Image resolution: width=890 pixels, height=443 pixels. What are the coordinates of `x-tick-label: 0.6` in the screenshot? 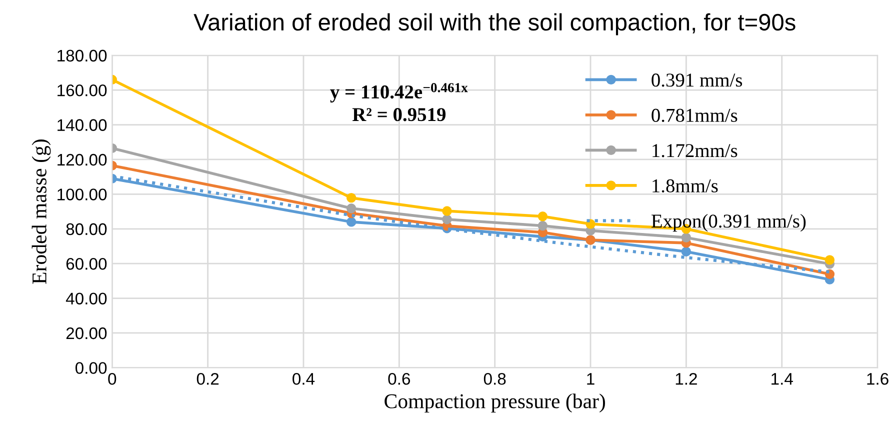 It's located at (399, 378).